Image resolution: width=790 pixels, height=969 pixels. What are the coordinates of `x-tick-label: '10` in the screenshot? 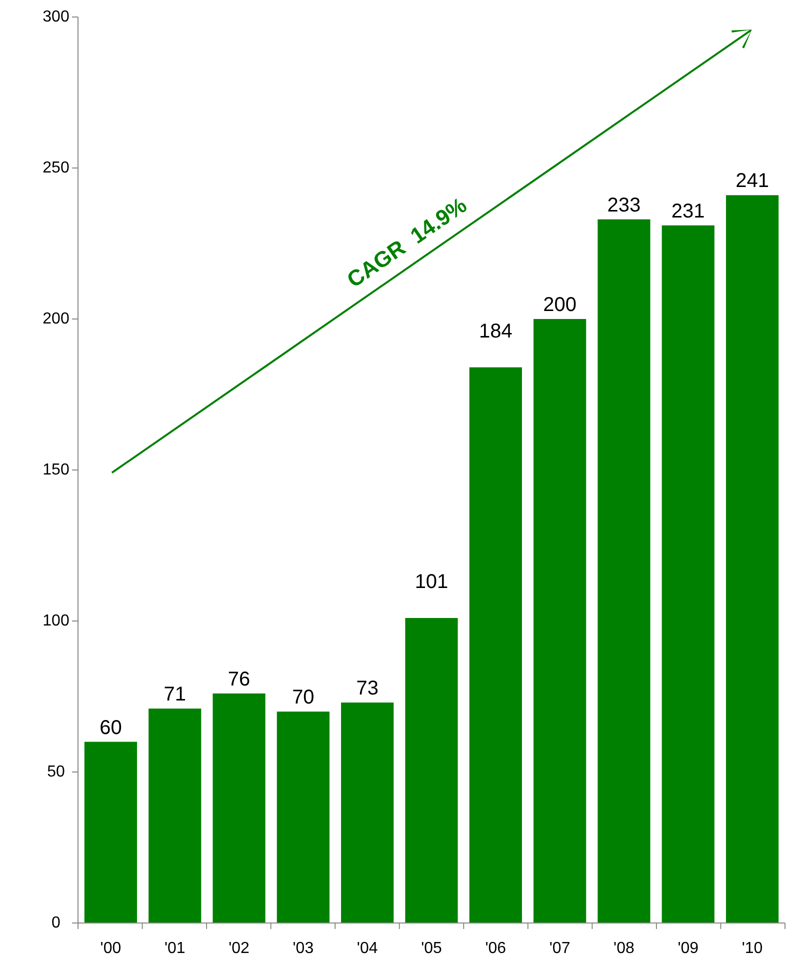 It's located at (752, 948).